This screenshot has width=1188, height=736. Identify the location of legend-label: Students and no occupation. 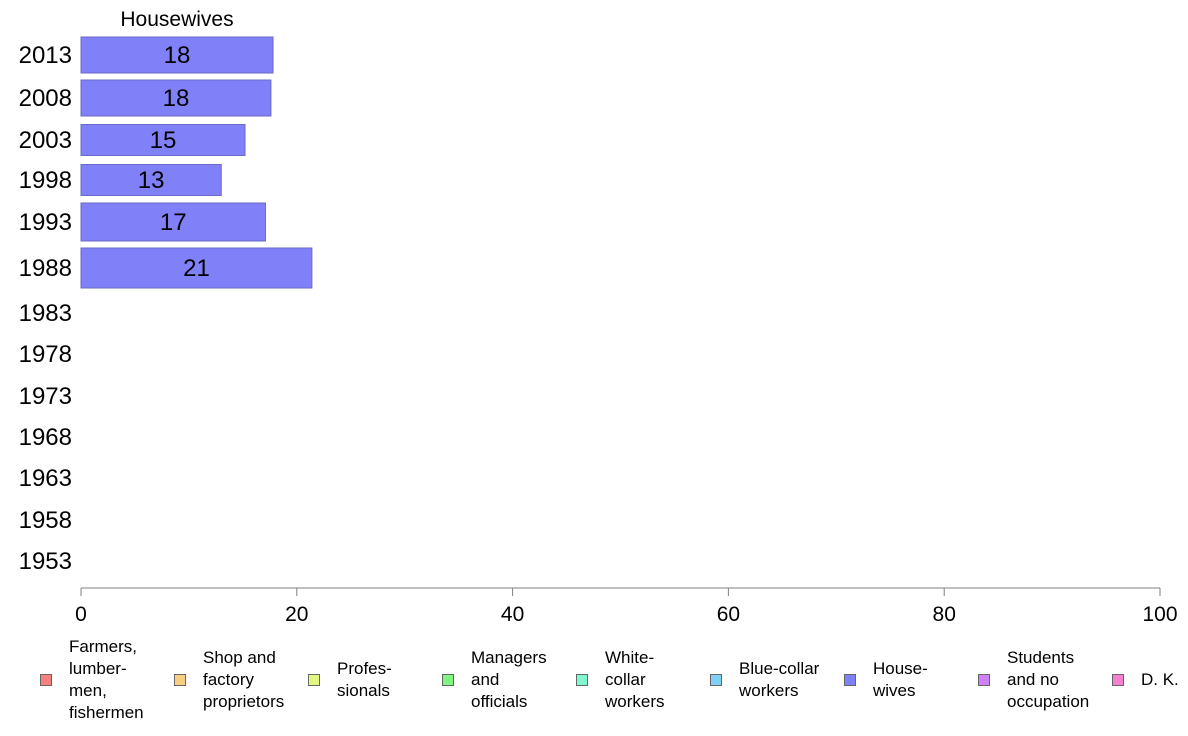
(1048, 679).